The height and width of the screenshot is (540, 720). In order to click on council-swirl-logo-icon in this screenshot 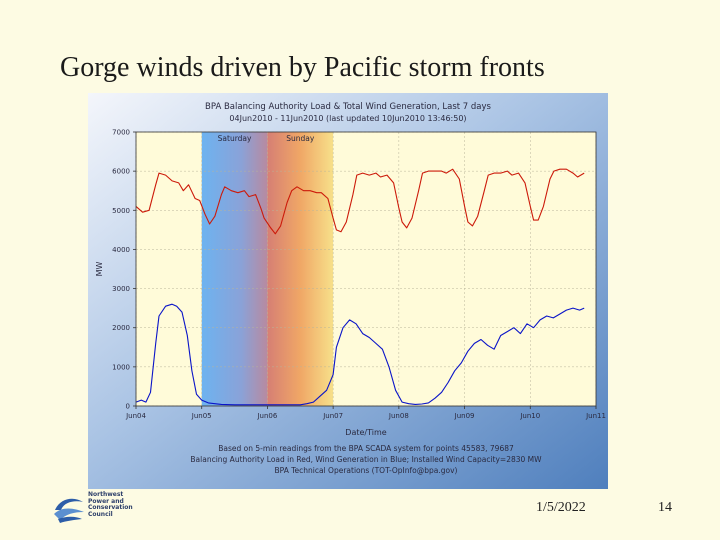, I will do `click(69, 510)`.